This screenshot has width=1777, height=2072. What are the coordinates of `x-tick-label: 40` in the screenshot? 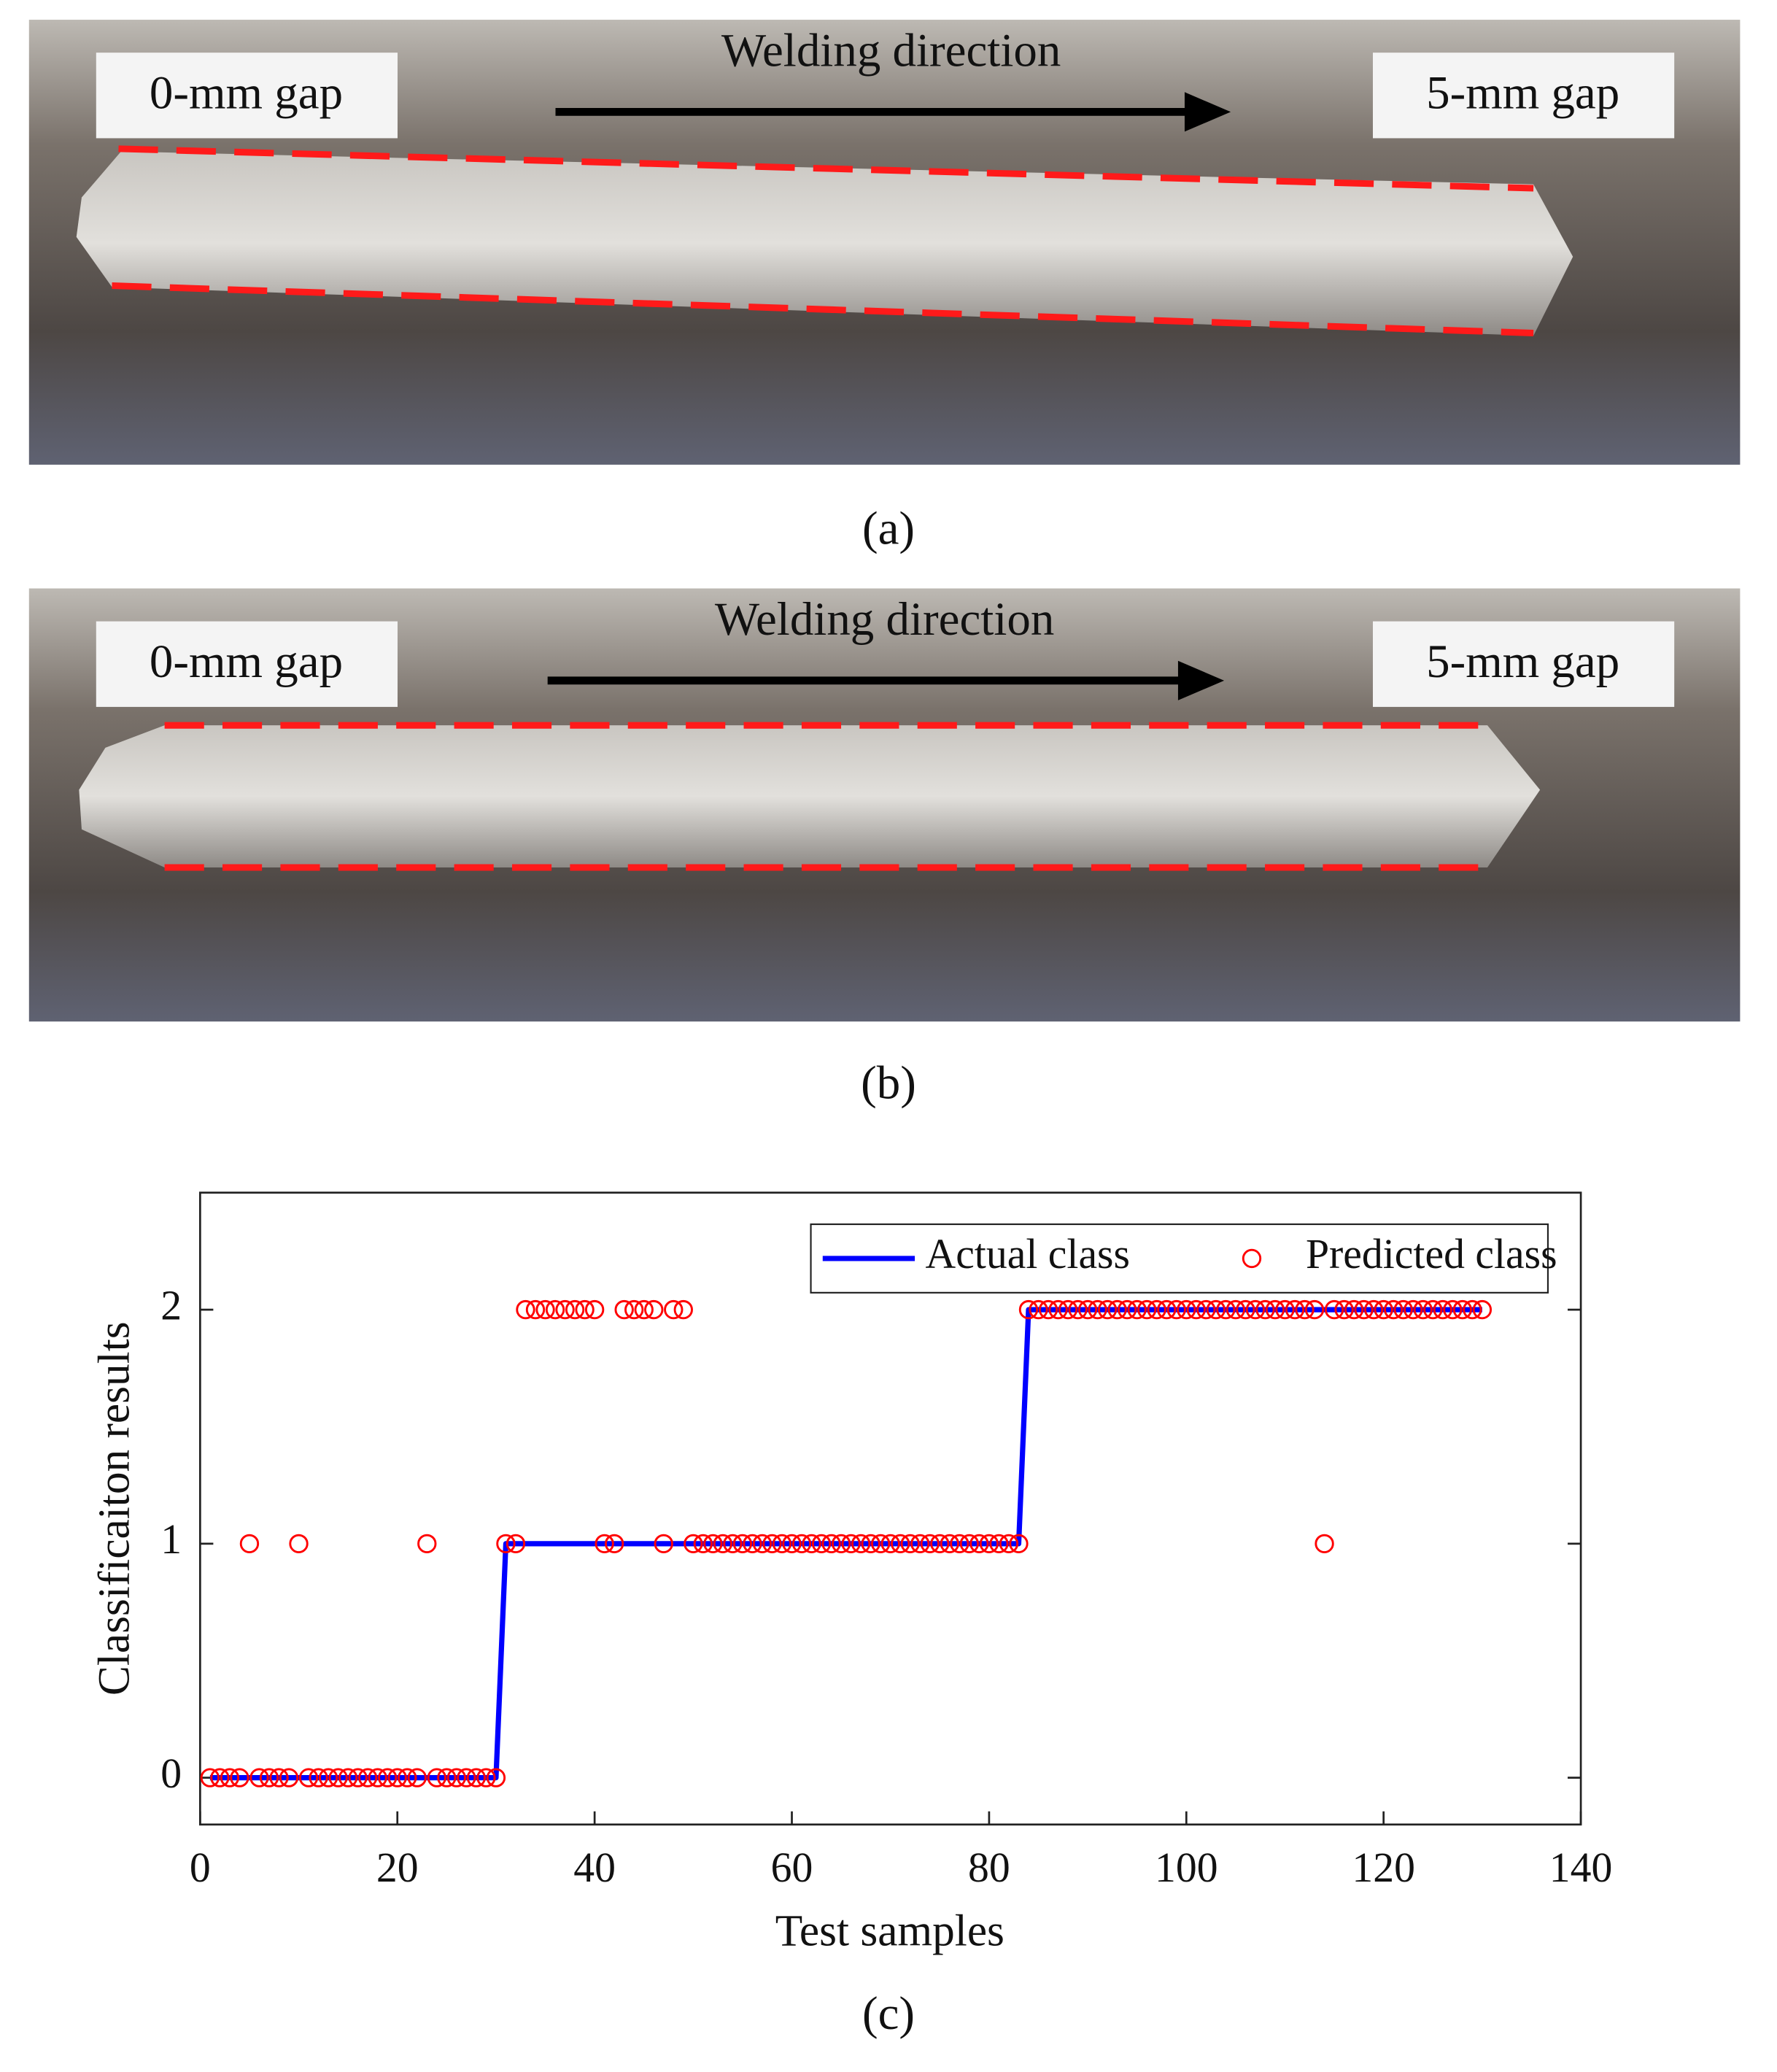 It's located at (594, 1868).